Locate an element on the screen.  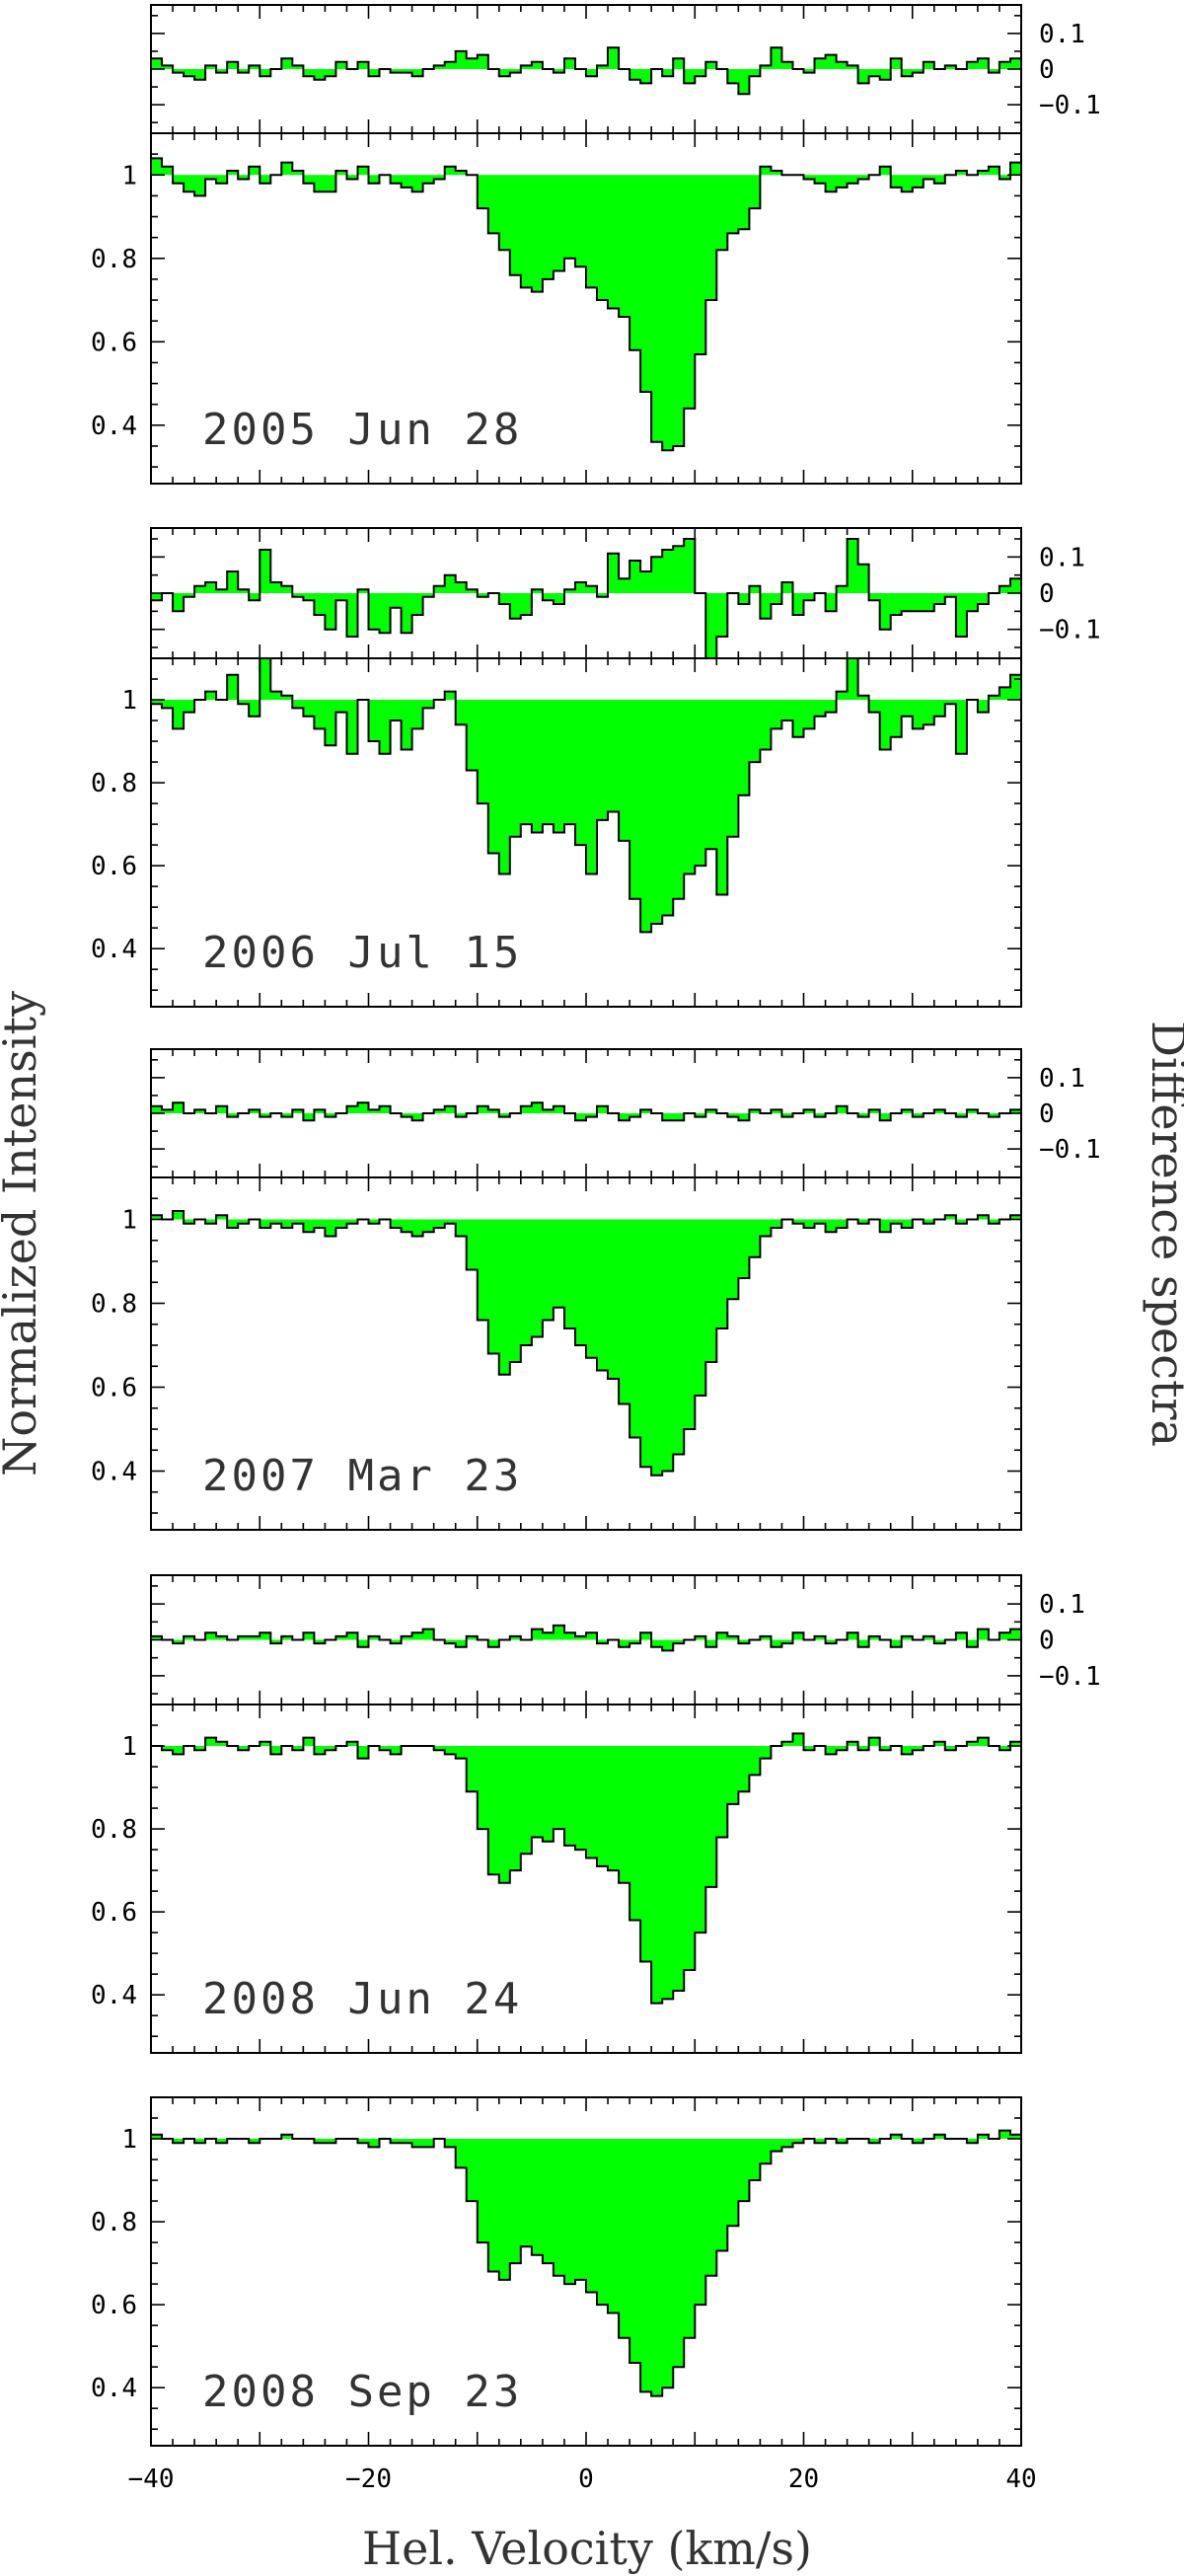
difference-fill is located at coordinates (586, 598).